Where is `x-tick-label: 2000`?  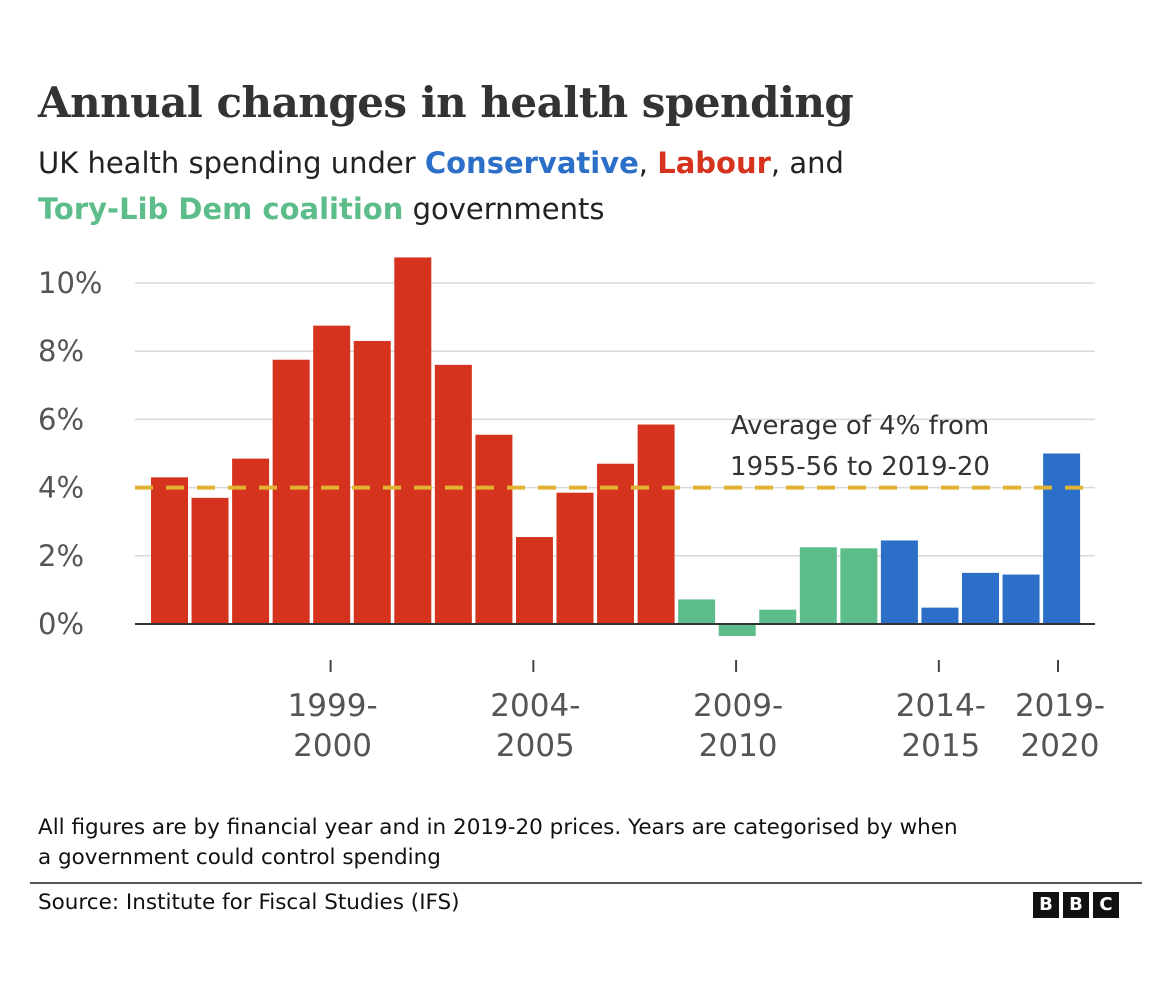
x-tick-label: 2000 is located at coordinates (332, 746).